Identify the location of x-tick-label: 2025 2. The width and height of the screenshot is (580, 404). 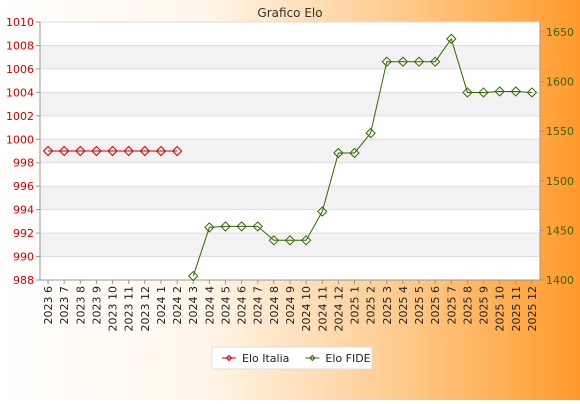
(371, 305).